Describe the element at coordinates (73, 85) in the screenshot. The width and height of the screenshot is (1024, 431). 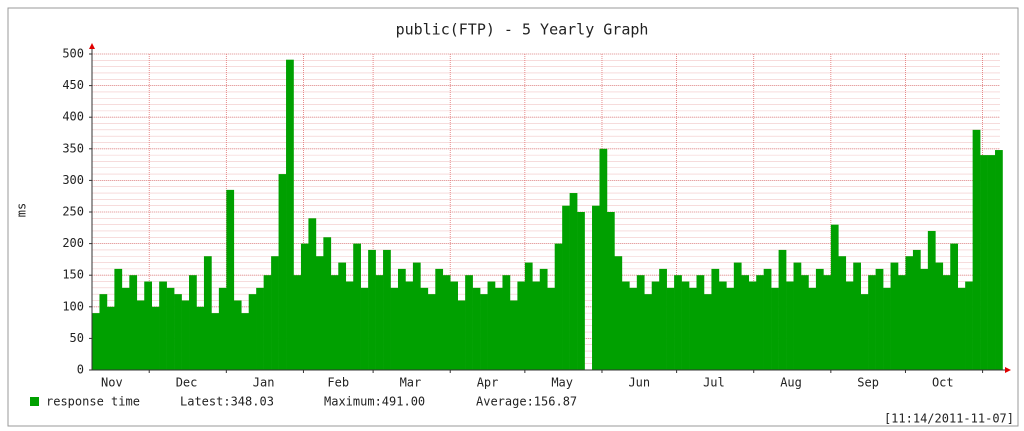
I see `y-tick-label: 450` at that location.